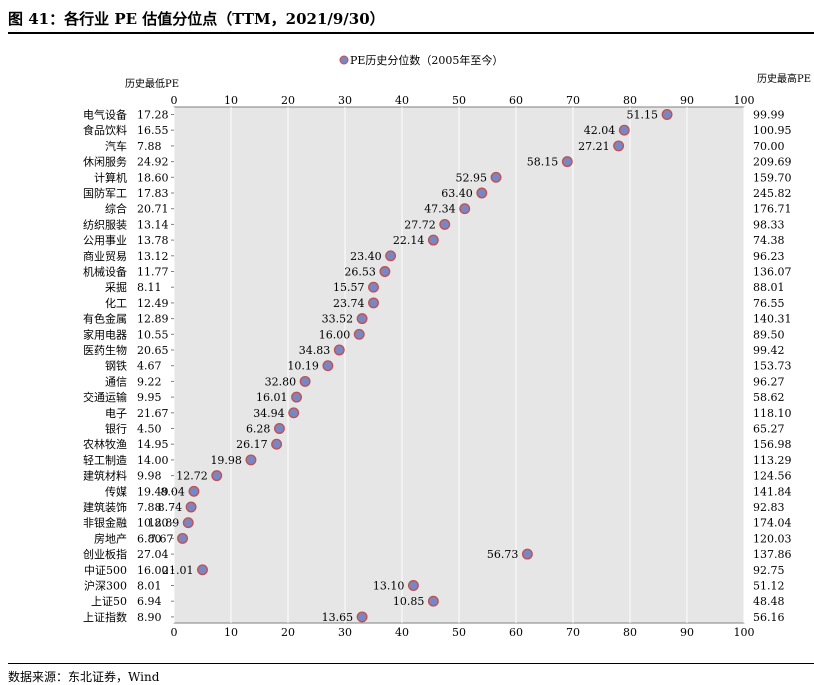  I want to click on max-pe-label: 74.38, so click(769, 240).